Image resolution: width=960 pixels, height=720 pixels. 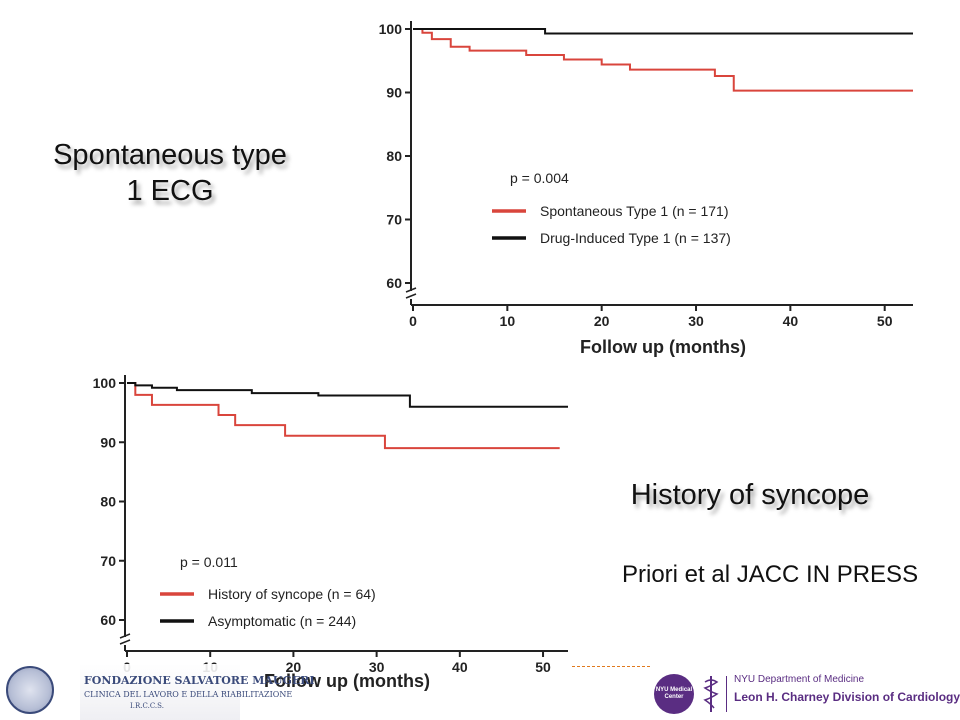 What do you see at coordinates (770, 574) in the screenshot?
I see `citation: Priori et al JACC IN PRESS` at bounding box center [770, 574].